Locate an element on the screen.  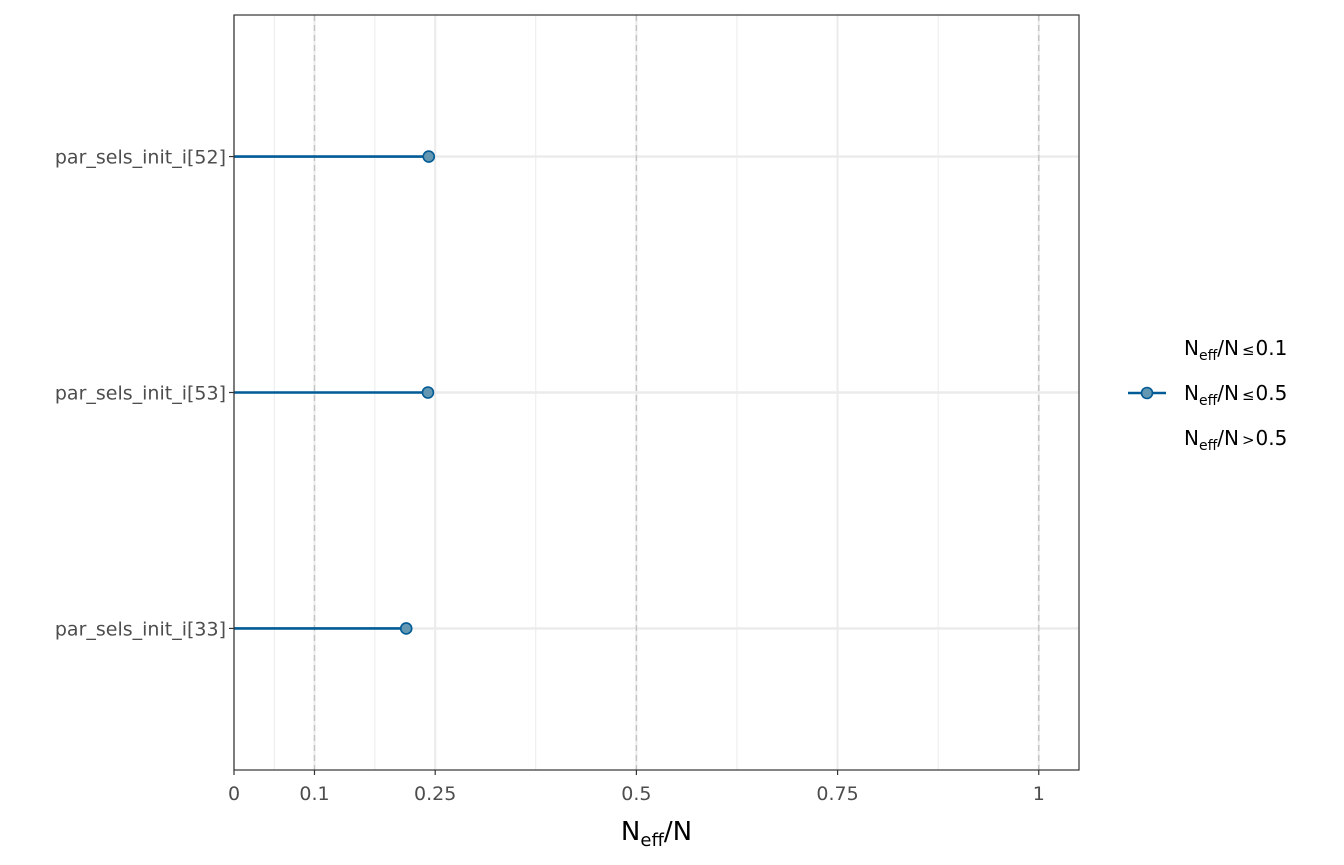
x-tick-label: 0.1 is located at coordinates (314, 794).